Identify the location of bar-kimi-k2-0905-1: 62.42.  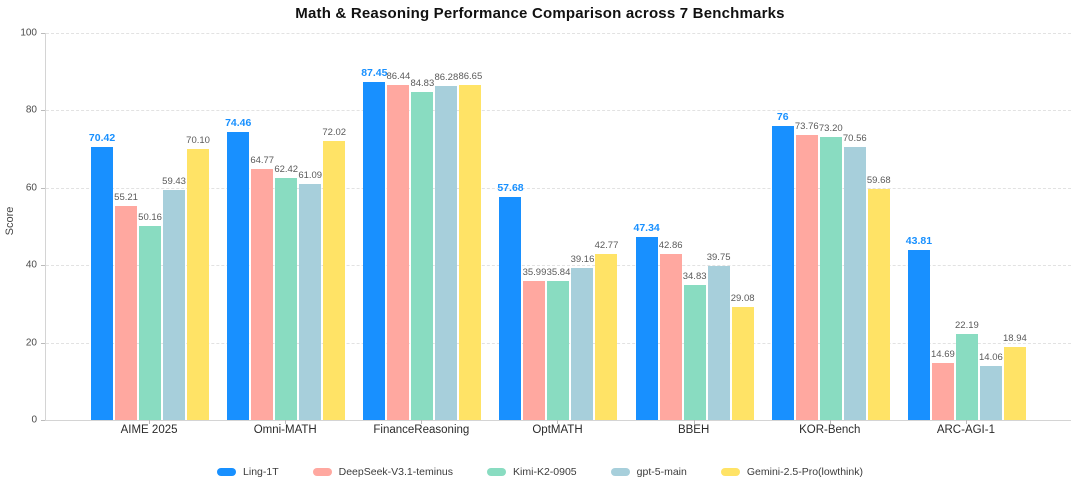
(286, 292).